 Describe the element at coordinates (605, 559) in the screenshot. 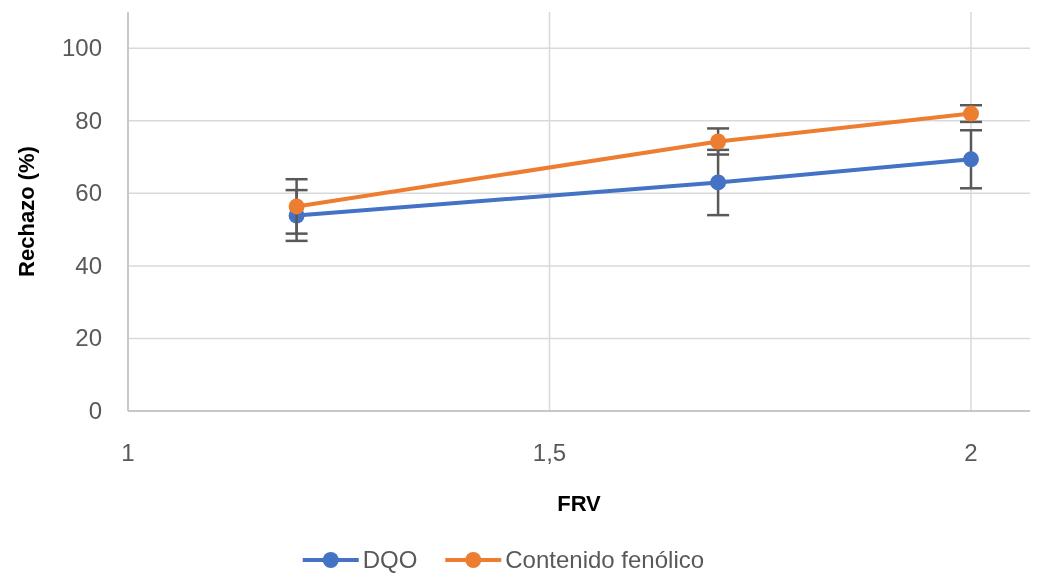

I see `legend-label: Contenido fenólico` at that location.